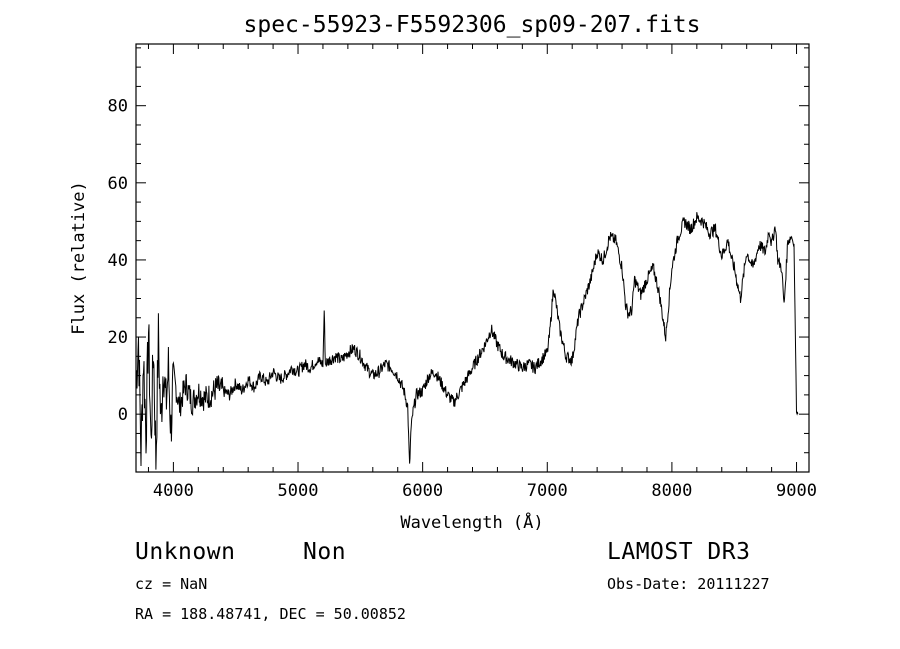 Image resolution: width=900 pixels, height=649 pixels. I want to click on object-subclass: Non, so click(325, 552).